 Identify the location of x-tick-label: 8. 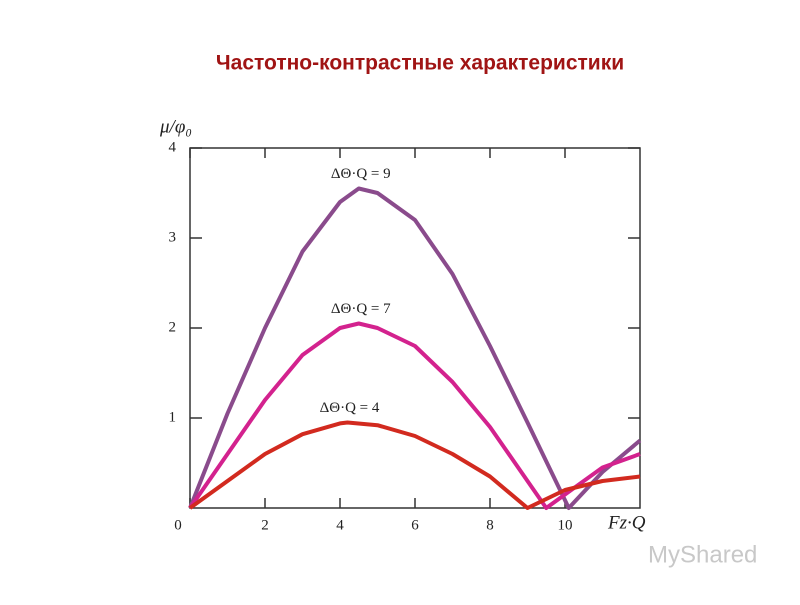
(490, 525).